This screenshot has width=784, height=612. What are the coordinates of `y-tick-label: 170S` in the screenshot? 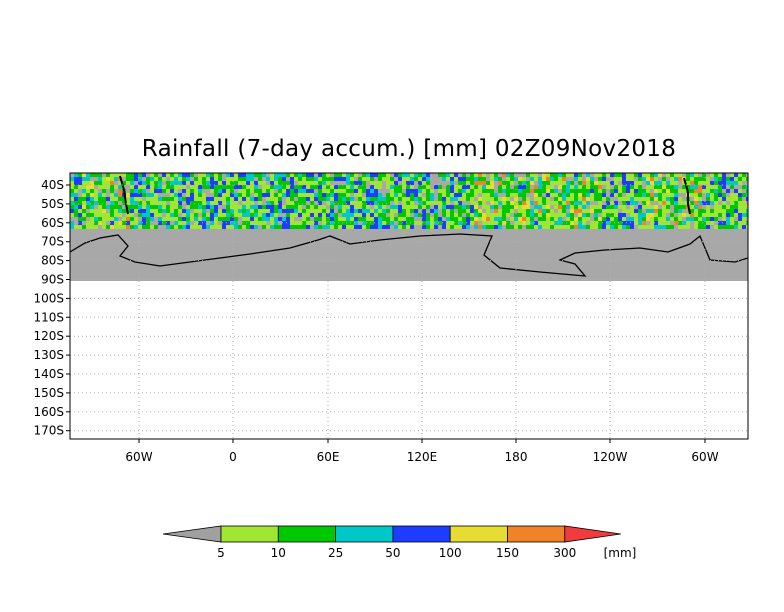 It's located at (48, 431).